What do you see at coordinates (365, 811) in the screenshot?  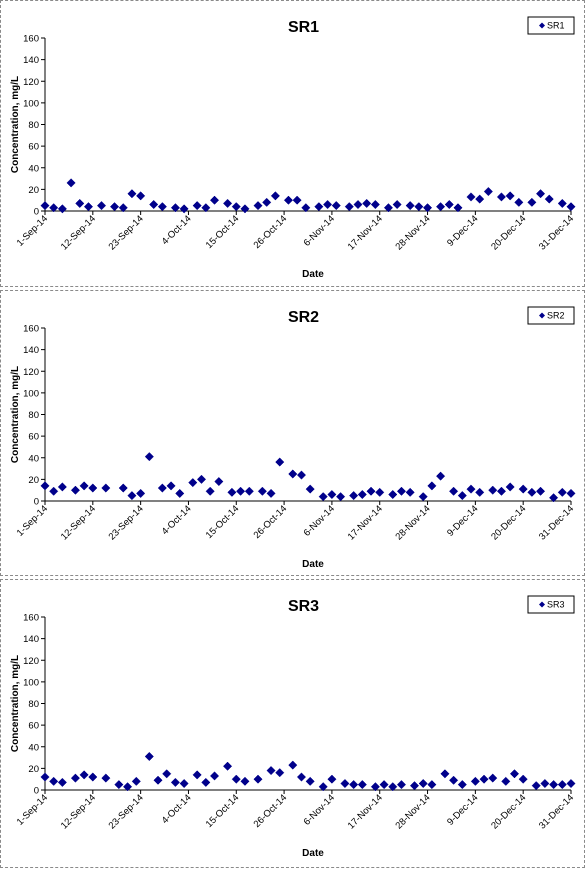 I see `x-tick-label: 17-Nov-14` at bounding box center [365, 811].